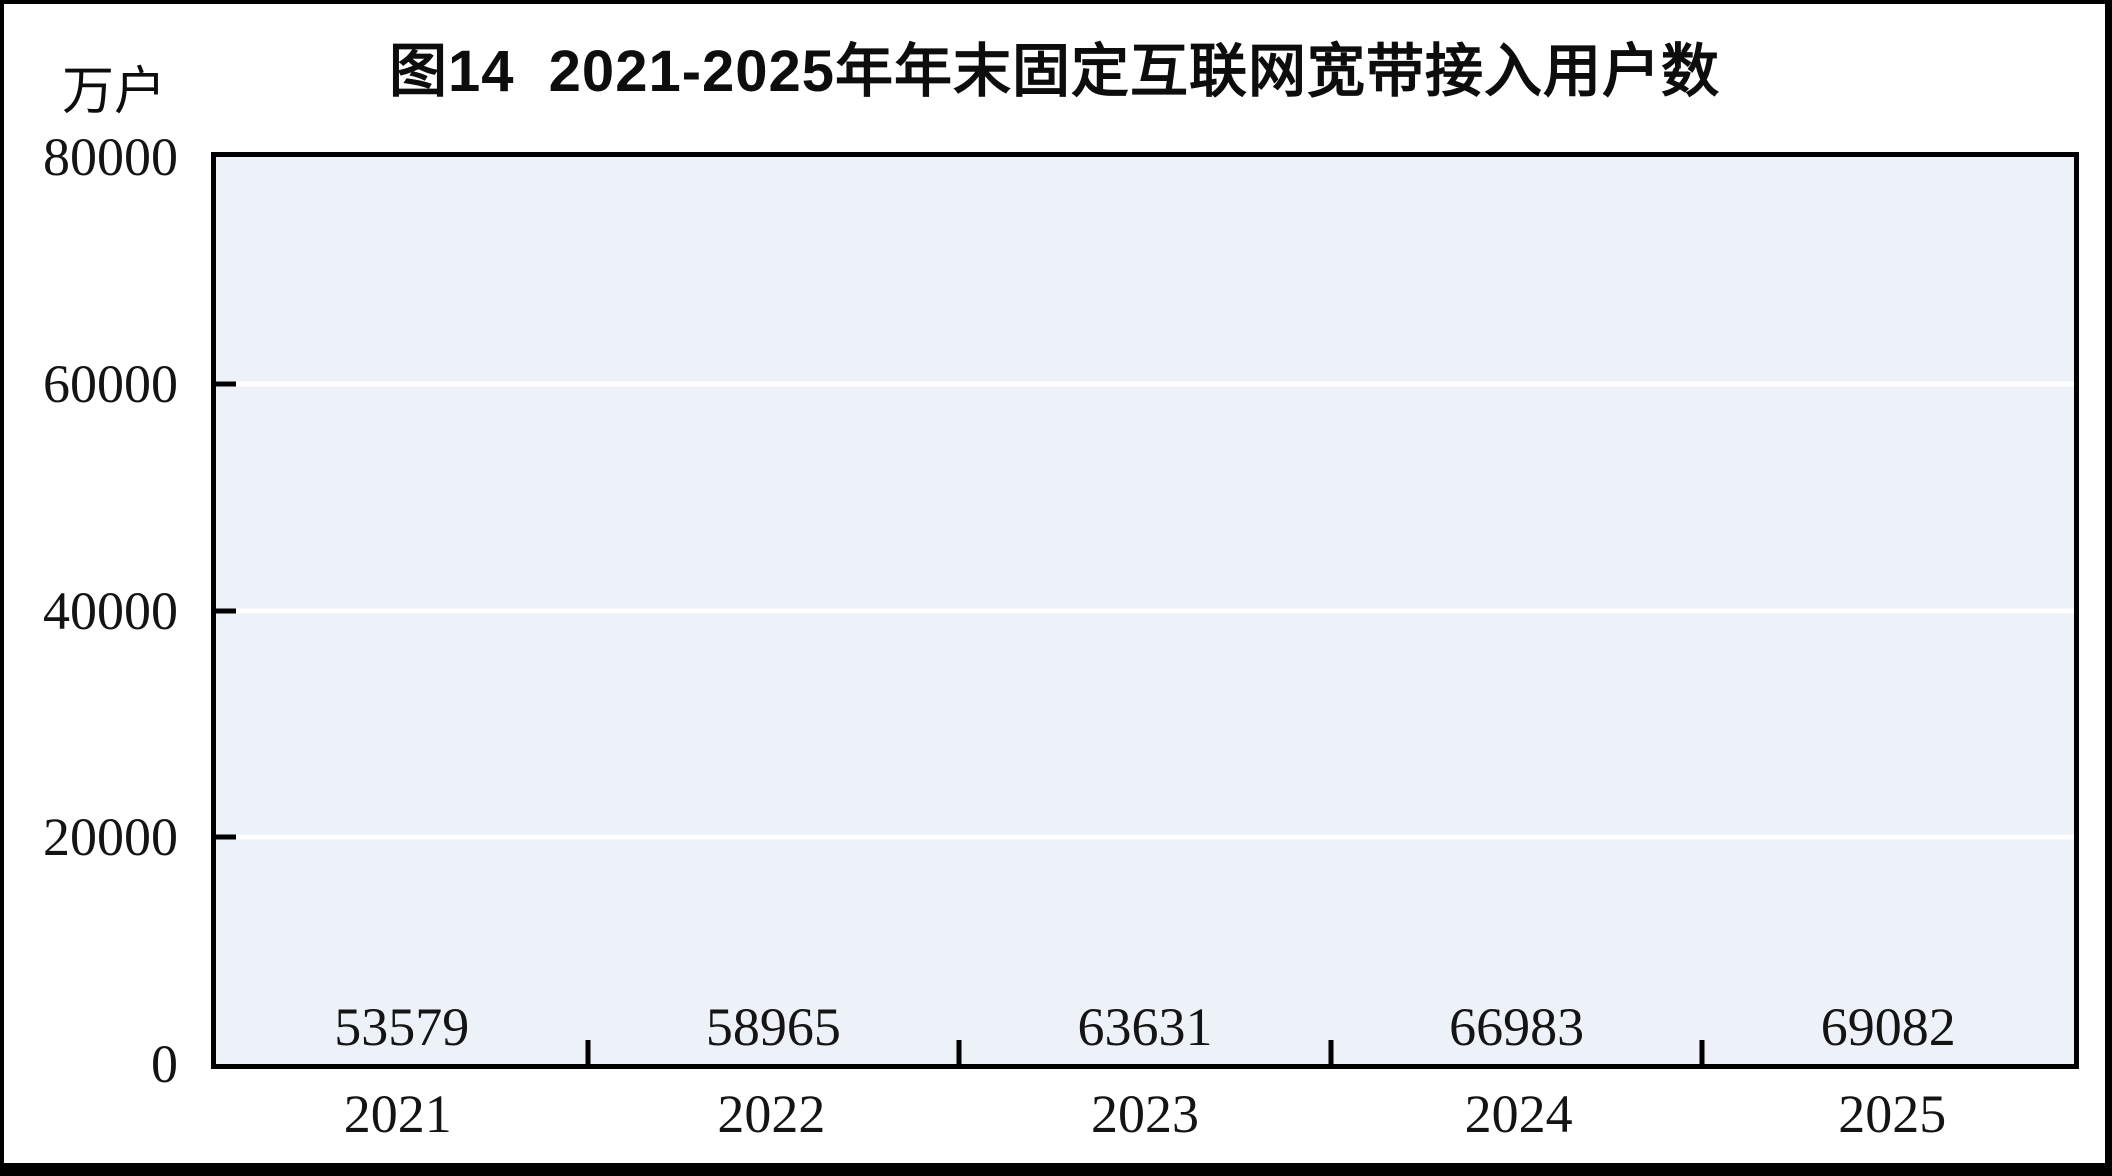 This screenshot has width=2112, height=1176. I want to click on y-tick-label-60000: 60000, so click(110, 384).